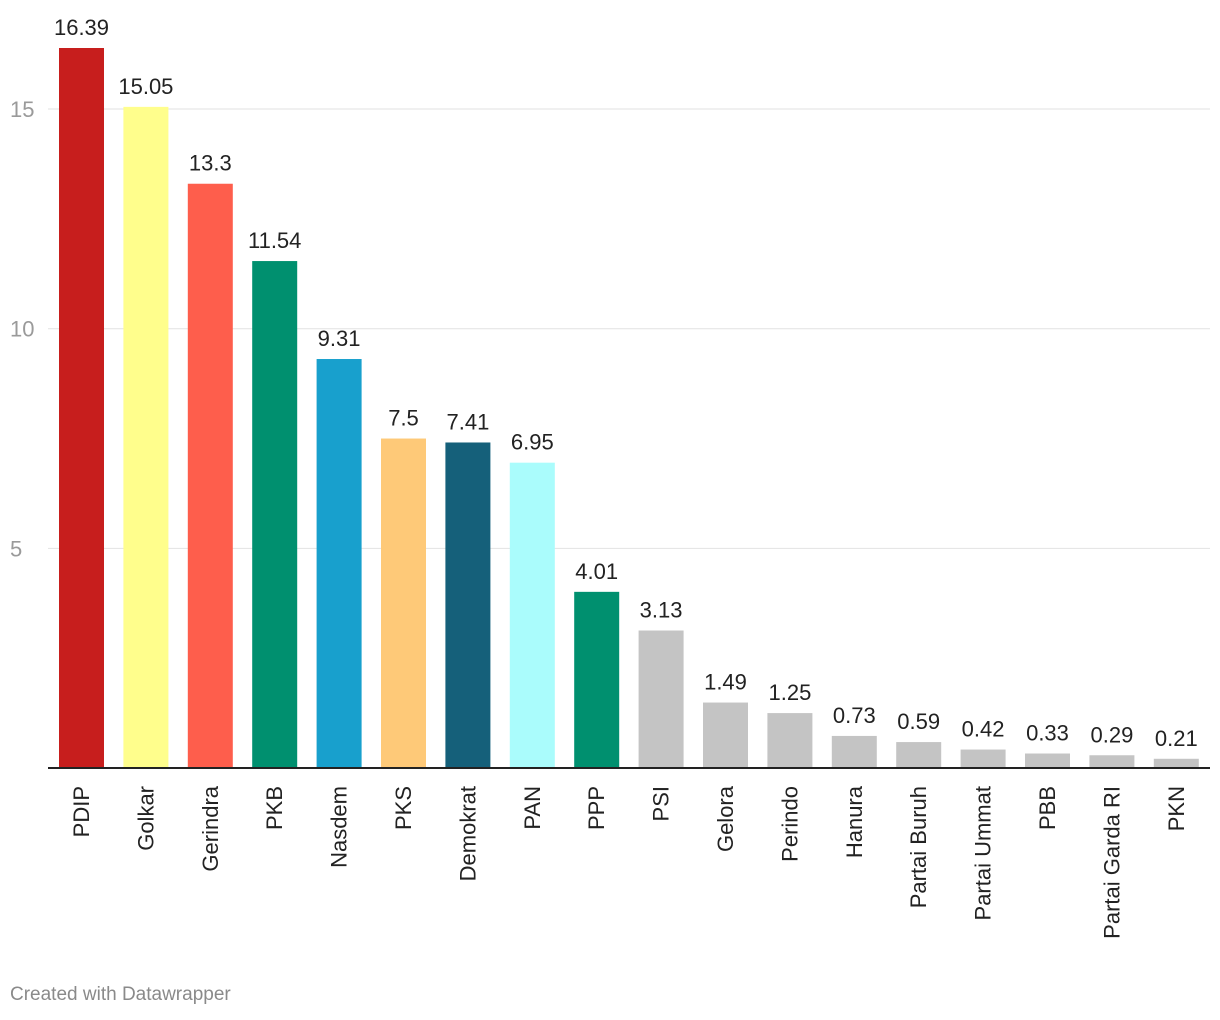 This screenshot has height=1020, width=1220. Describe the element at coordinates (532, 615) in the screenshot. I see `bar-pan` at that location.